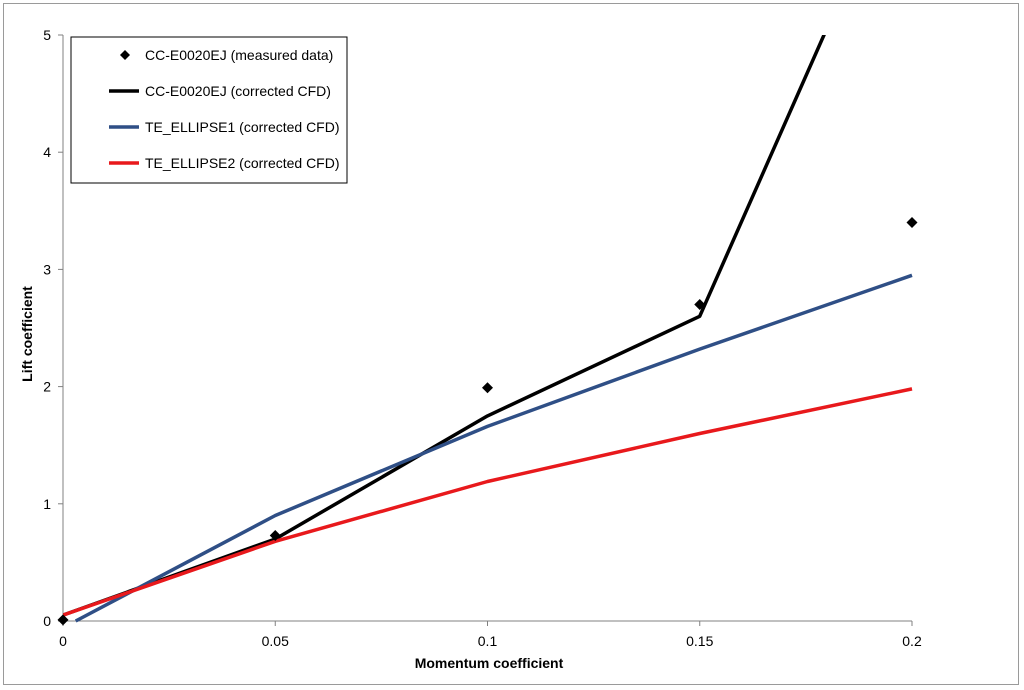 The height and width of the screenshot is (690, 1024). What do you see at coordinates (242, 127) in the screenshot?
I see `legend-label-te-ellipse1-corrected-cfd: TE_ELLIPSE1 (corrected CFD)` at bounding box center [242, 127].